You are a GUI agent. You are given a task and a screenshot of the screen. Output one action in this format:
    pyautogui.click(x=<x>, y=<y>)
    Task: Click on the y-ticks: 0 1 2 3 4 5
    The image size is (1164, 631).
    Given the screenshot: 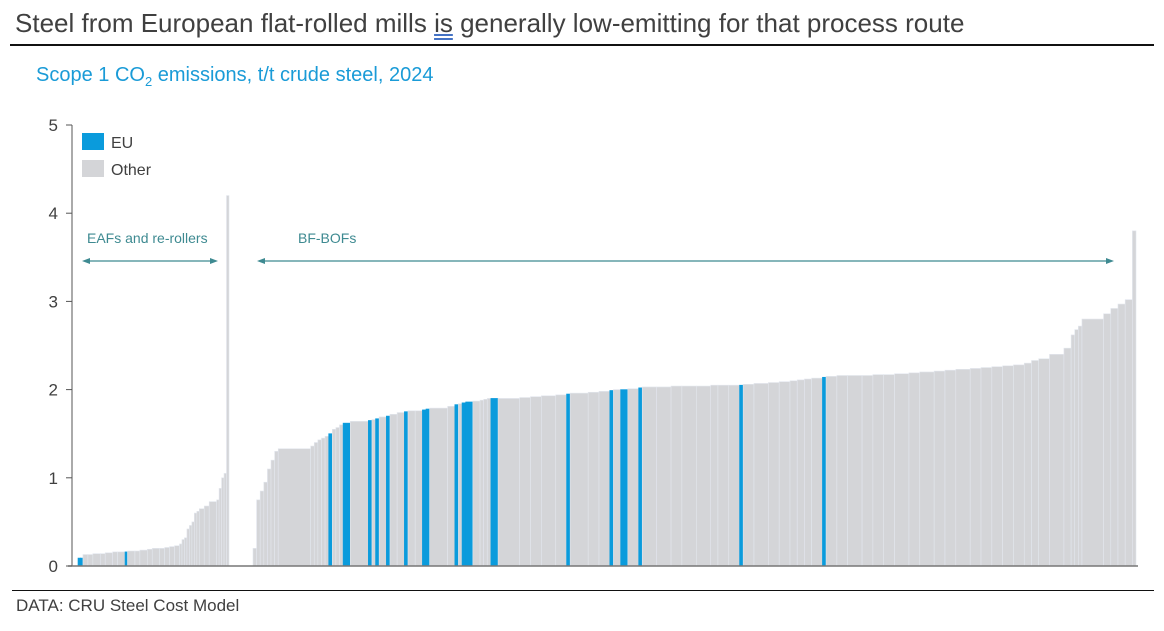 What is the action you would take?
    pyautogui.click(x=60, y=346)
    